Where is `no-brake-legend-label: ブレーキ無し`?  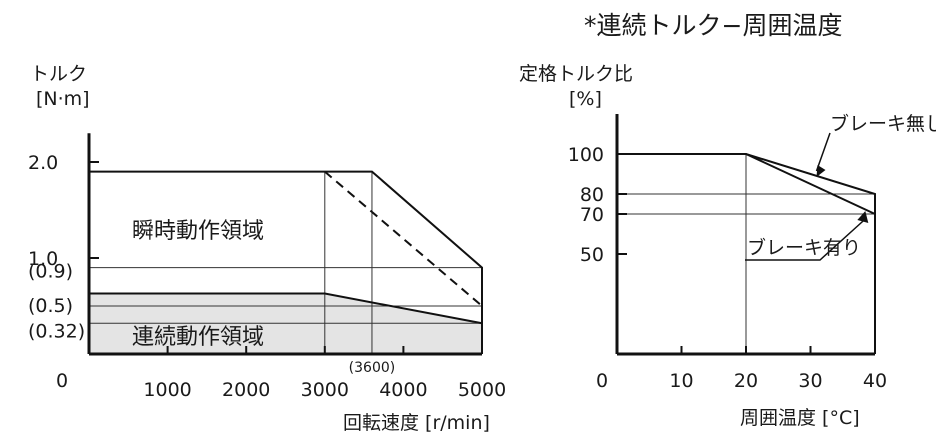
no-brake-legend-label: ブレーキ無し is located at coordinates (883, 123).